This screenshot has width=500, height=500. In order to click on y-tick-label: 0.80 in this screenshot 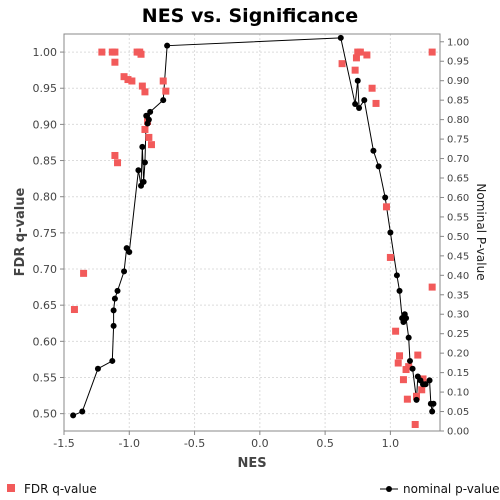, I will do `click(45, 197)`.